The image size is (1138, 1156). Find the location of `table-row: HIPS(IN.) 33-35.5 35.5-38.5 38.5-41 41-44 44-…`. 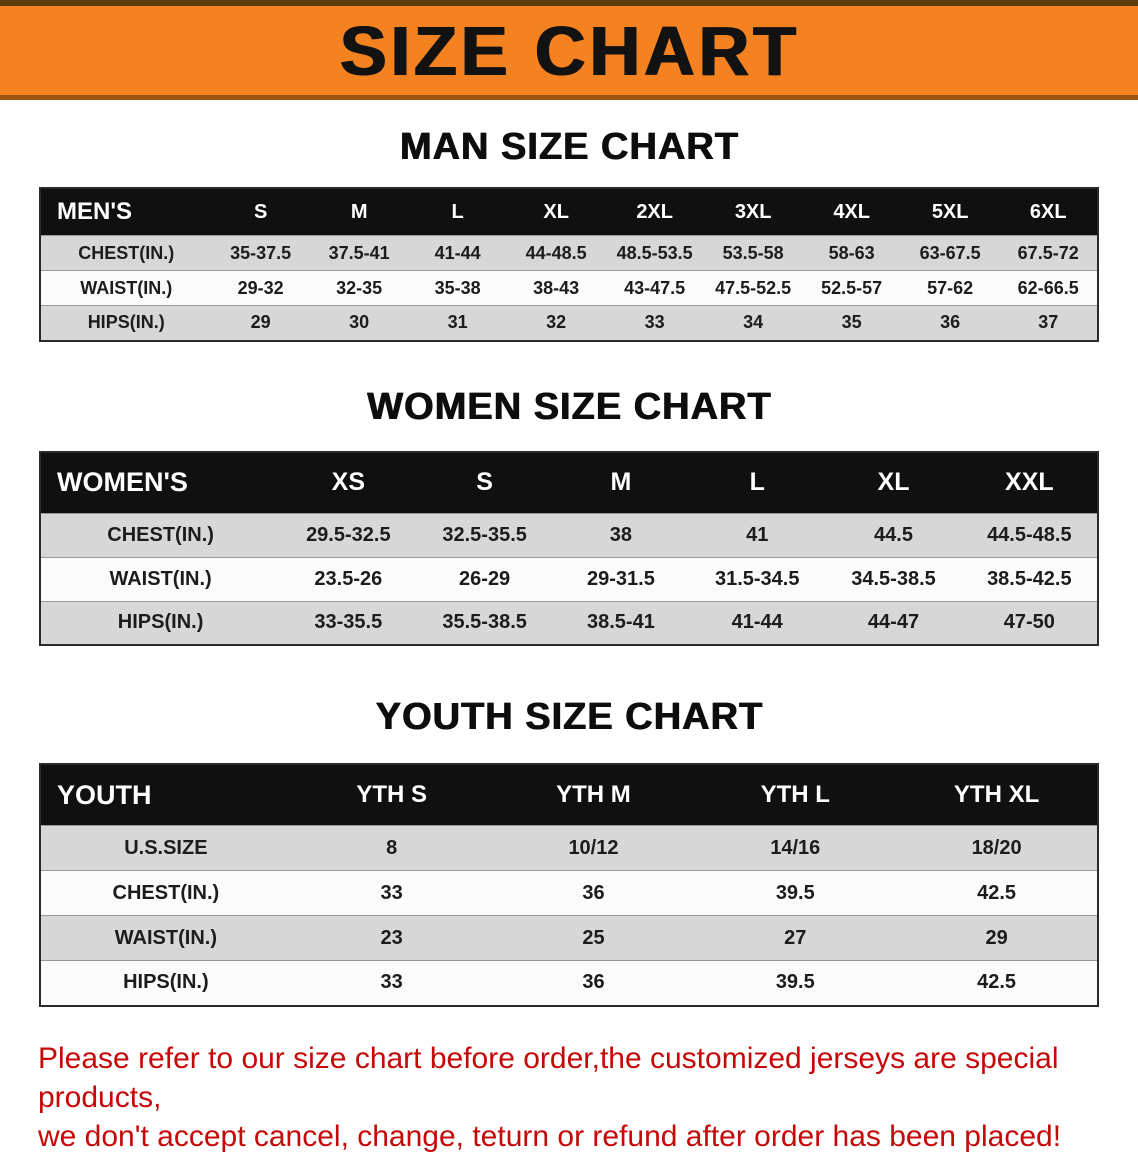

table-row: HIPS(IN.) 33-35.5 35.5-38.5 38.5-41 41-44 44-… is located at coordinates (569, 623).